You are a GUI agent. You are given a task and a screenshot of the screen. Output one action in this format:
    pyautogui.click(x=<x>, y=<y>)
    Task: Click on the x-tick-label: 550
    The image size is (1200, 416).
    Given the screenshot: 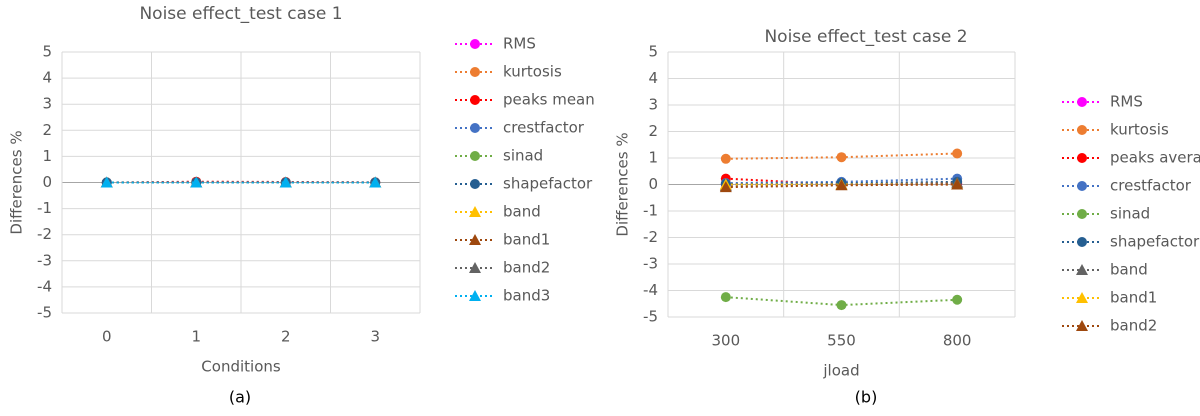 What is the action you would take?
    pyautogui.click(x=841, y=341)
    